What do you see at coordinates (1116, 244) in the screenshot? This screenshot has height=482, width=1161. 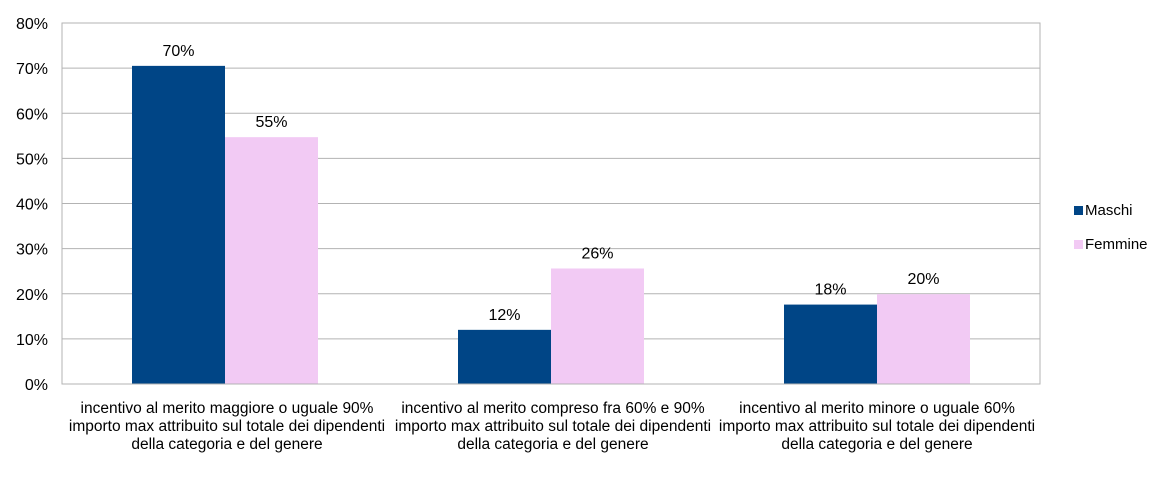 I see `legend-label-femmine: Femmine` at bounding box center [1116, 244].